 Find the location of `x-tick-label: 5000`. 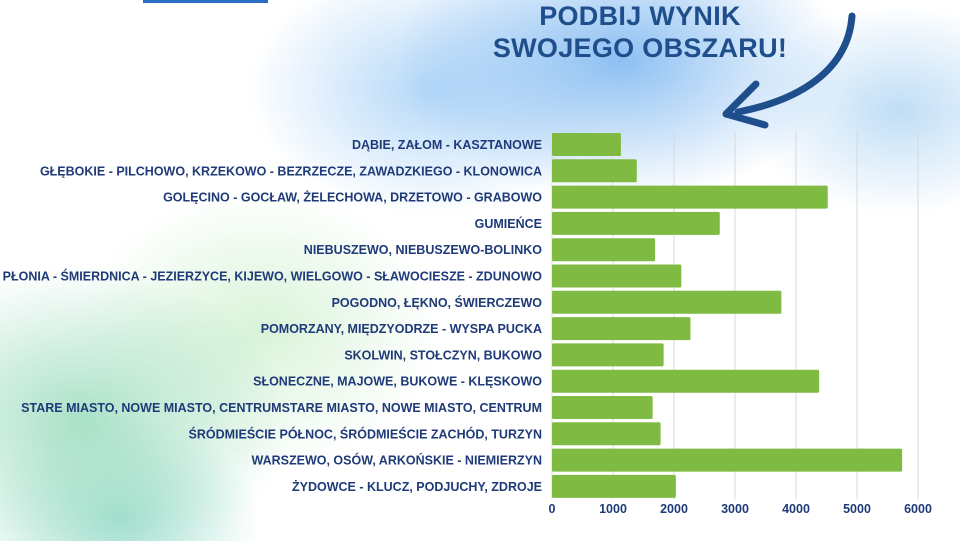

x-tick-label: 5000 is located at coordinates (857, 509).